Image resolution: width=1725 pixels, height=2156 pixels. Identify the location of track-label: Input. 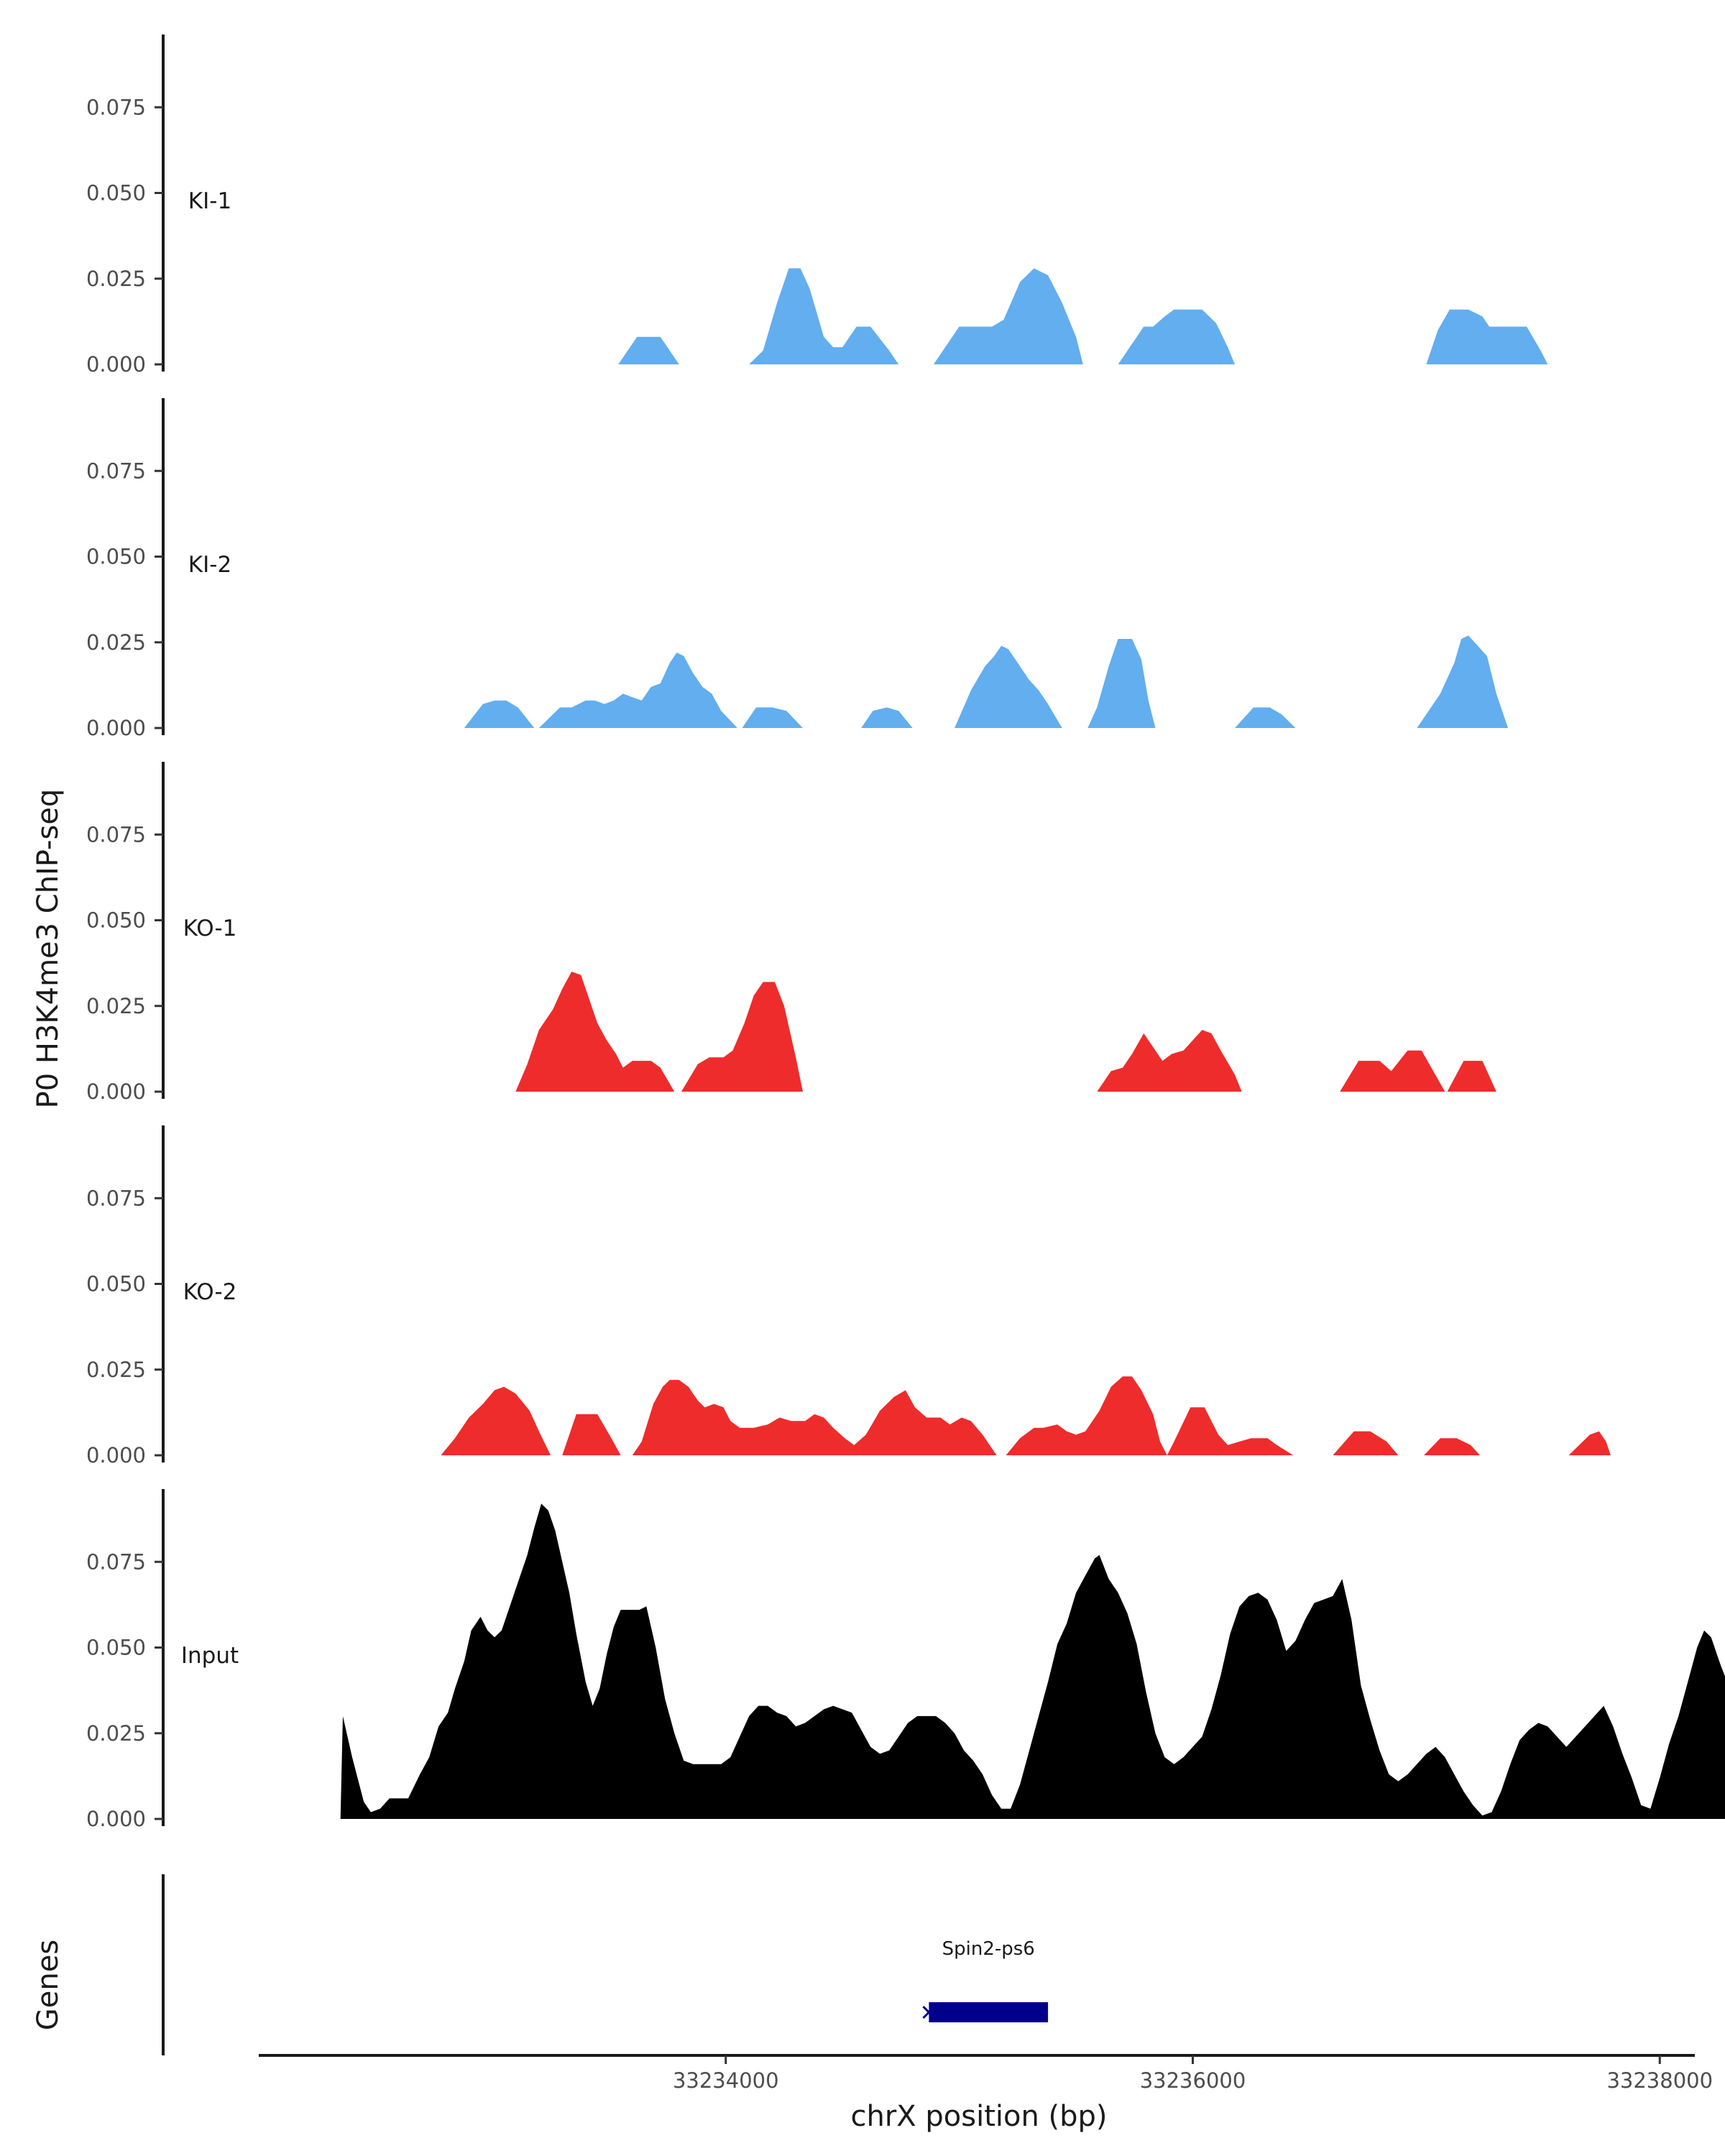
(210, 1656).